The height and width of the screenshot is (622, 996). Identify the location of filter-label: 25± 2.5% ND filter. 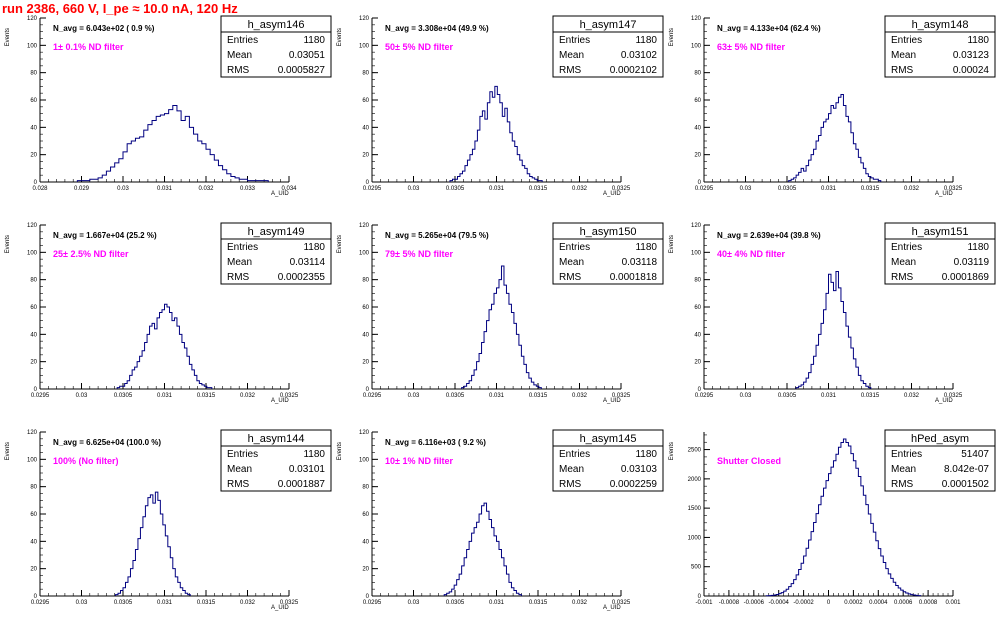
(91, 254).